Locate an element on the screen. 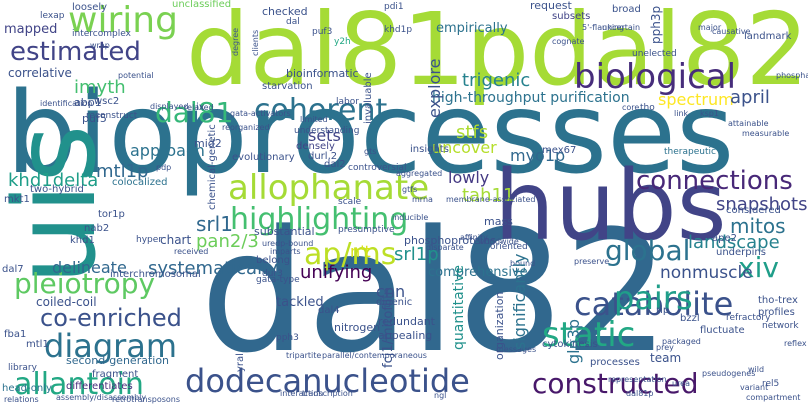 The image size is (808, 404). word: ksp1 is located at coordinates (709, 113).